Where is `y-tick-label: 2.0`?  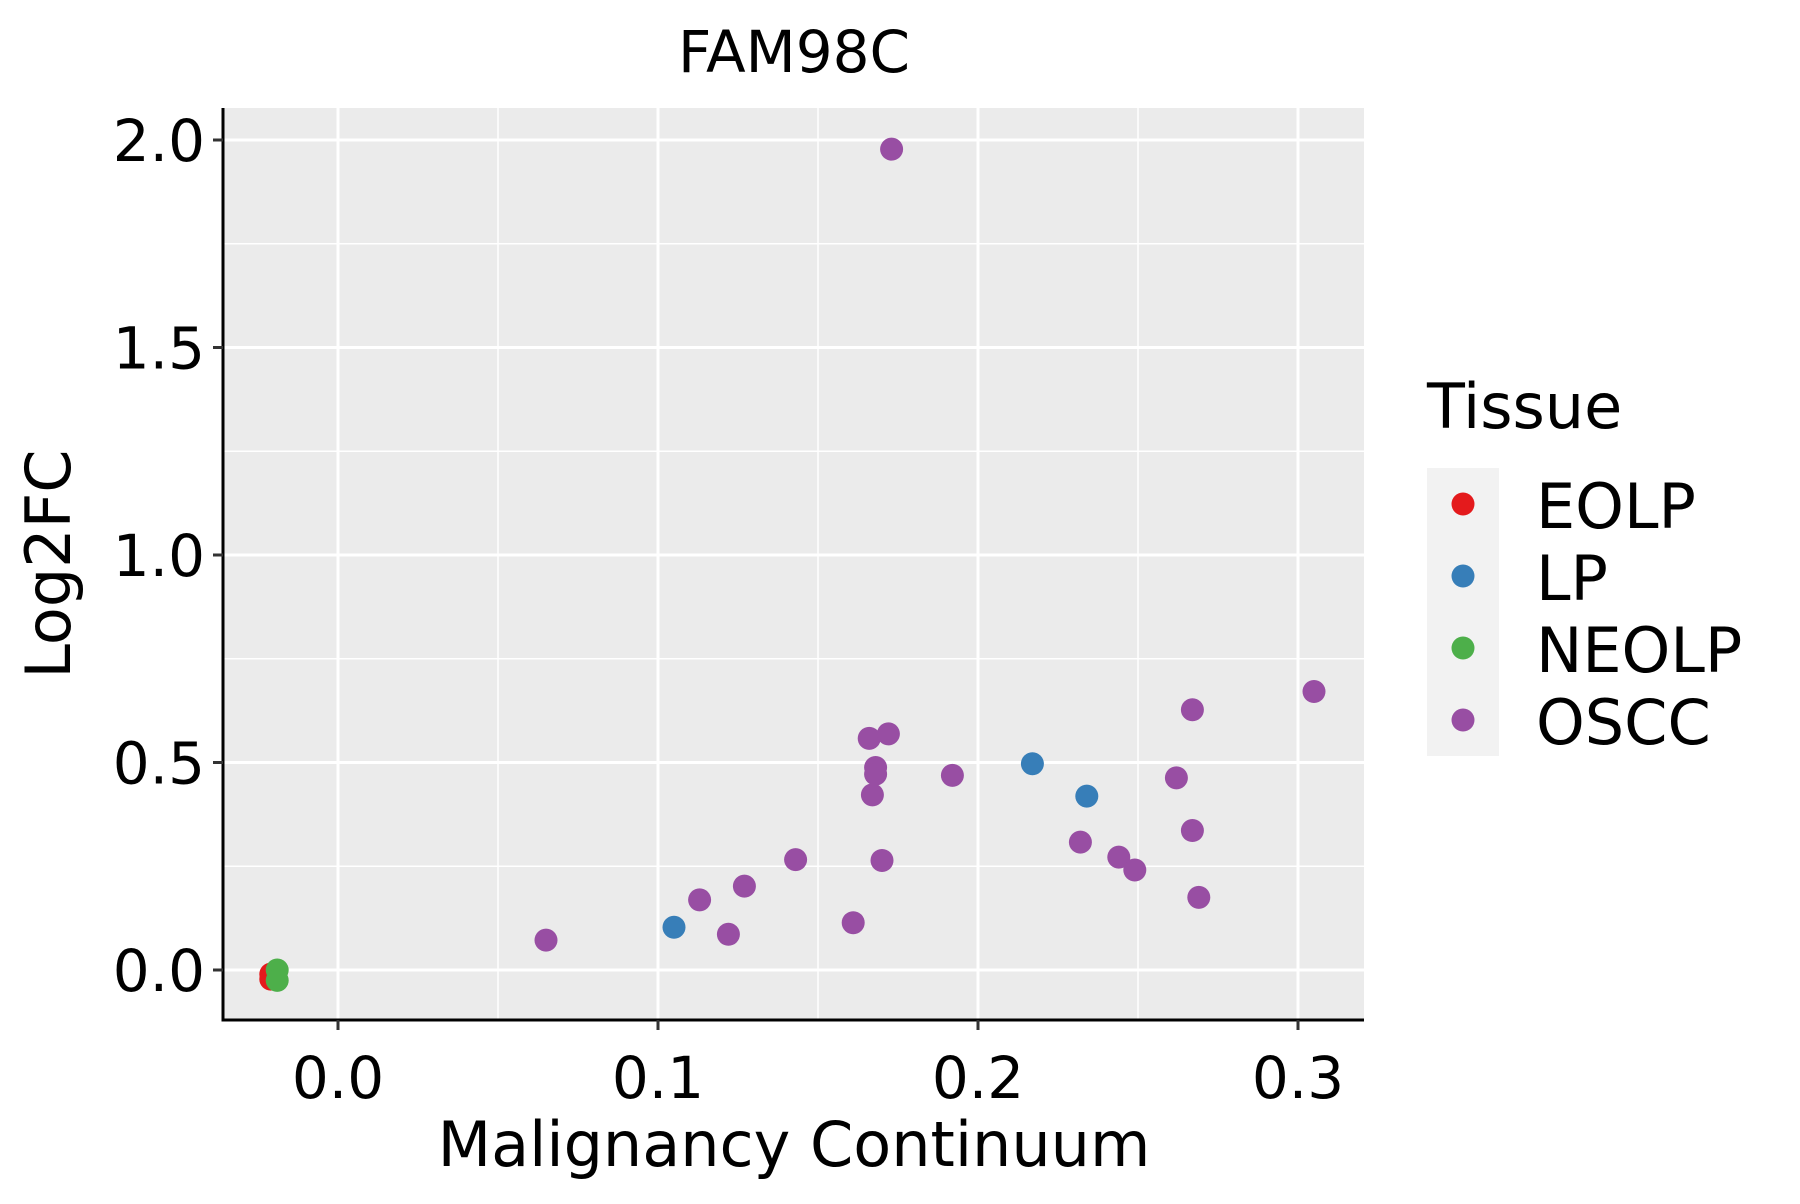 y-tick-label: 2.0 is located at coordinates (159, 141).